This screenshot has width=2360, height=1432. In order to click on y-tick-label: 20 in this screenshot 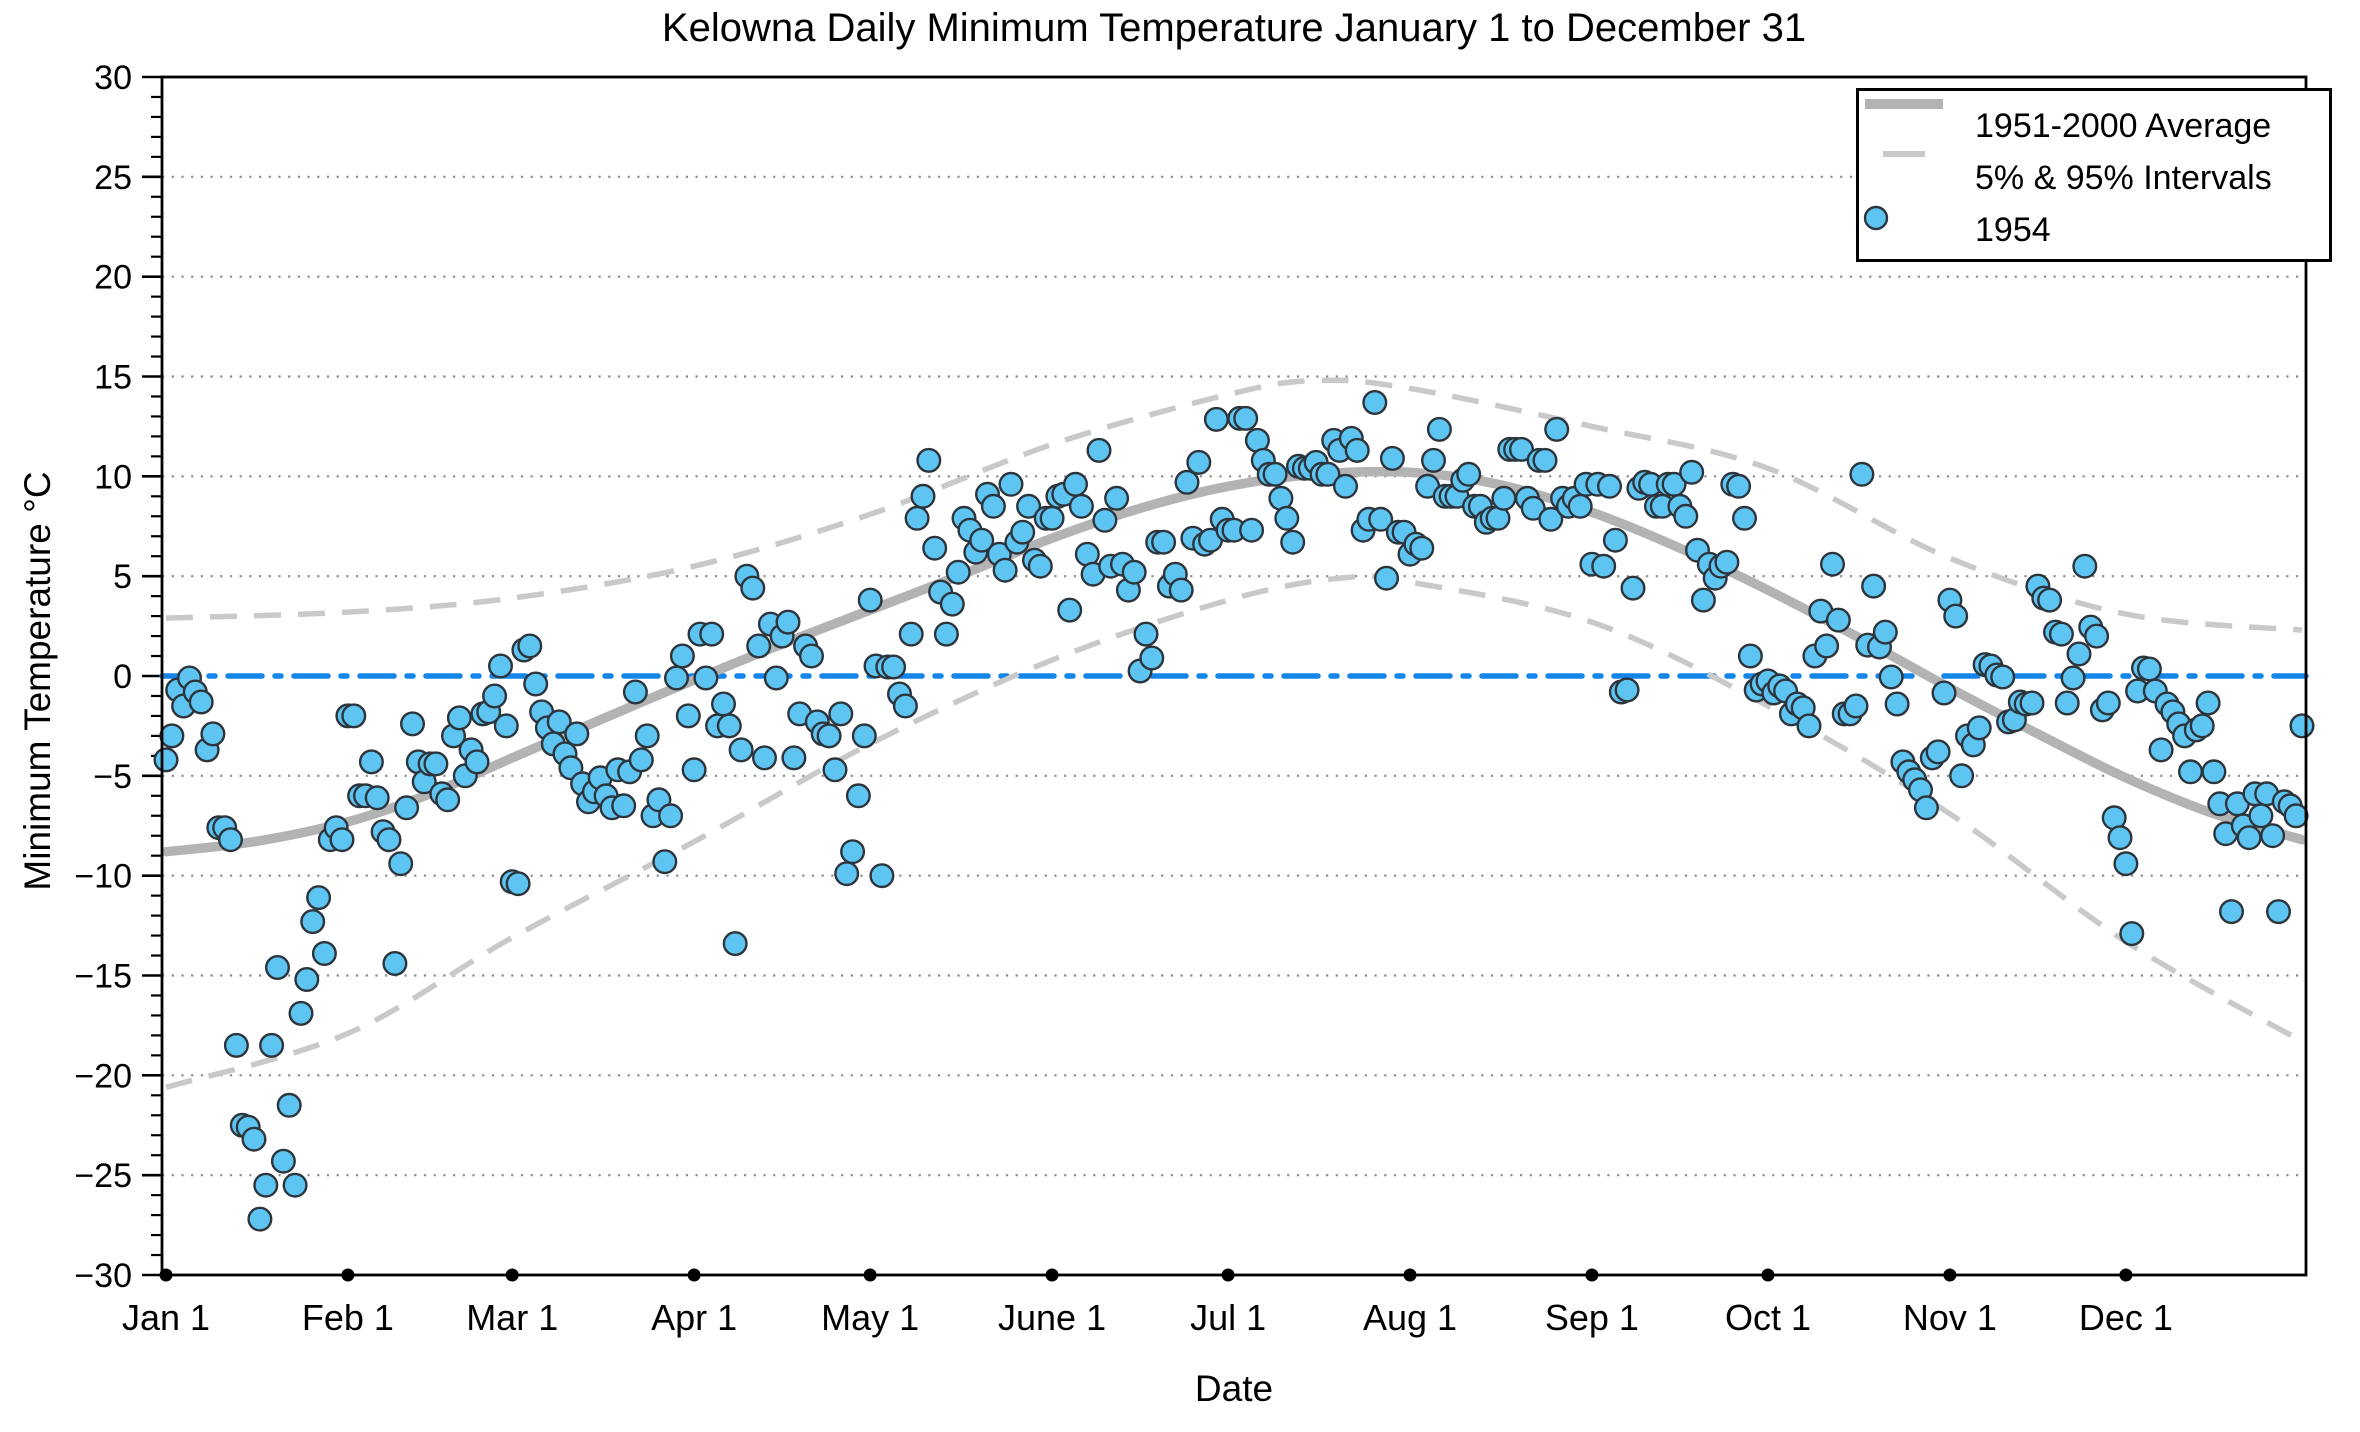, I will do `click(113, 278)`.